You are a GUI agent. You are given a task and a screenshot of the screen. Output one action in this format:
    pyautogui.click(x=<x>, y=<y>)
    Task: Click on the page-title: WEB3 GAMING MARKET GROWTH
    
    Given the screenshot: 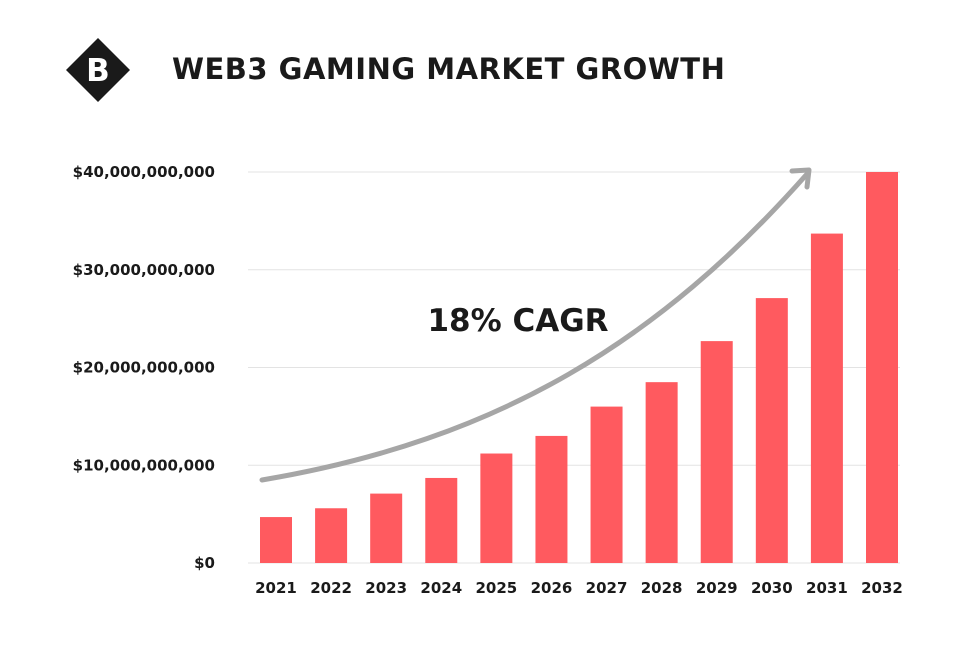 What is the action you would take?
    pyautogui.click(x=449, y=69)
    